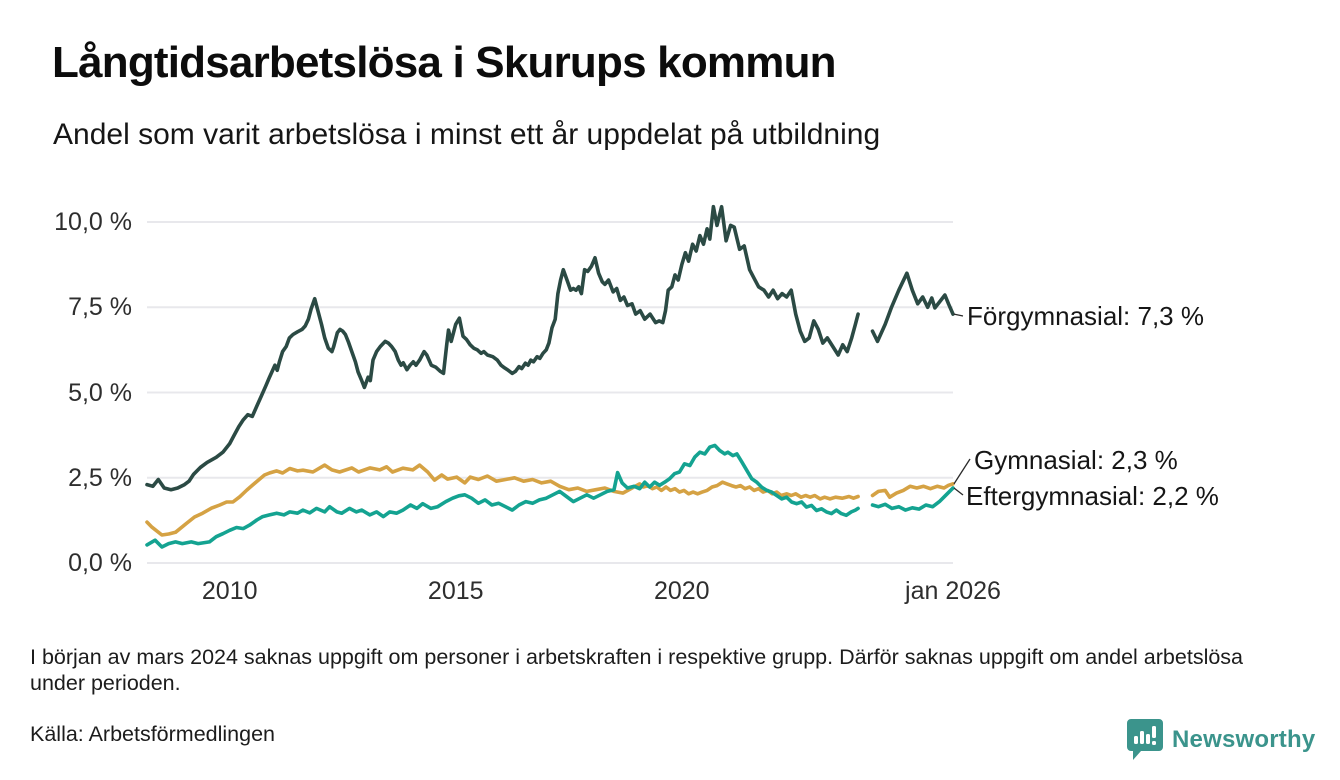 The height and width of the screenshot is (780, 1340). I want to click on series-line-gymnasial, so click(912, 490).